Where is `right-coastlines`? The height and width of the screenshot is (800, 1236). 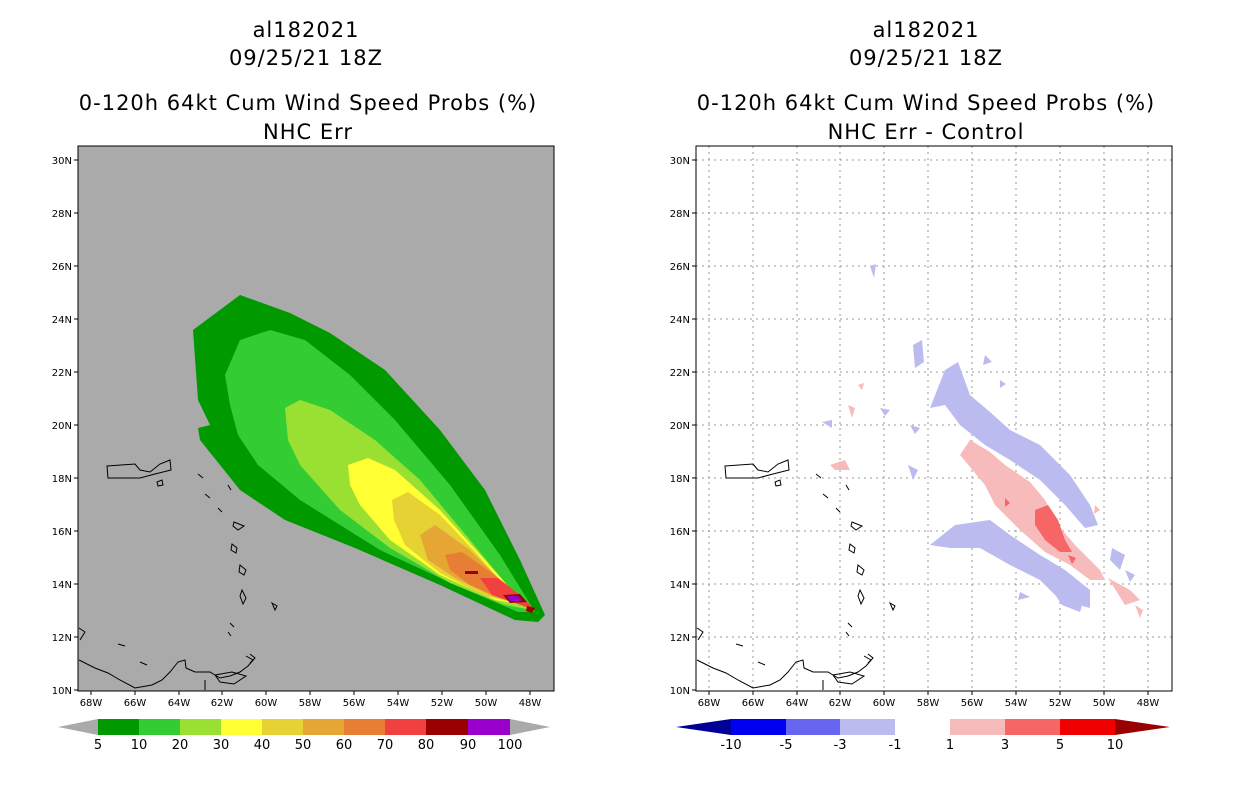 right-coastlines is located at coordinates (796, 574).